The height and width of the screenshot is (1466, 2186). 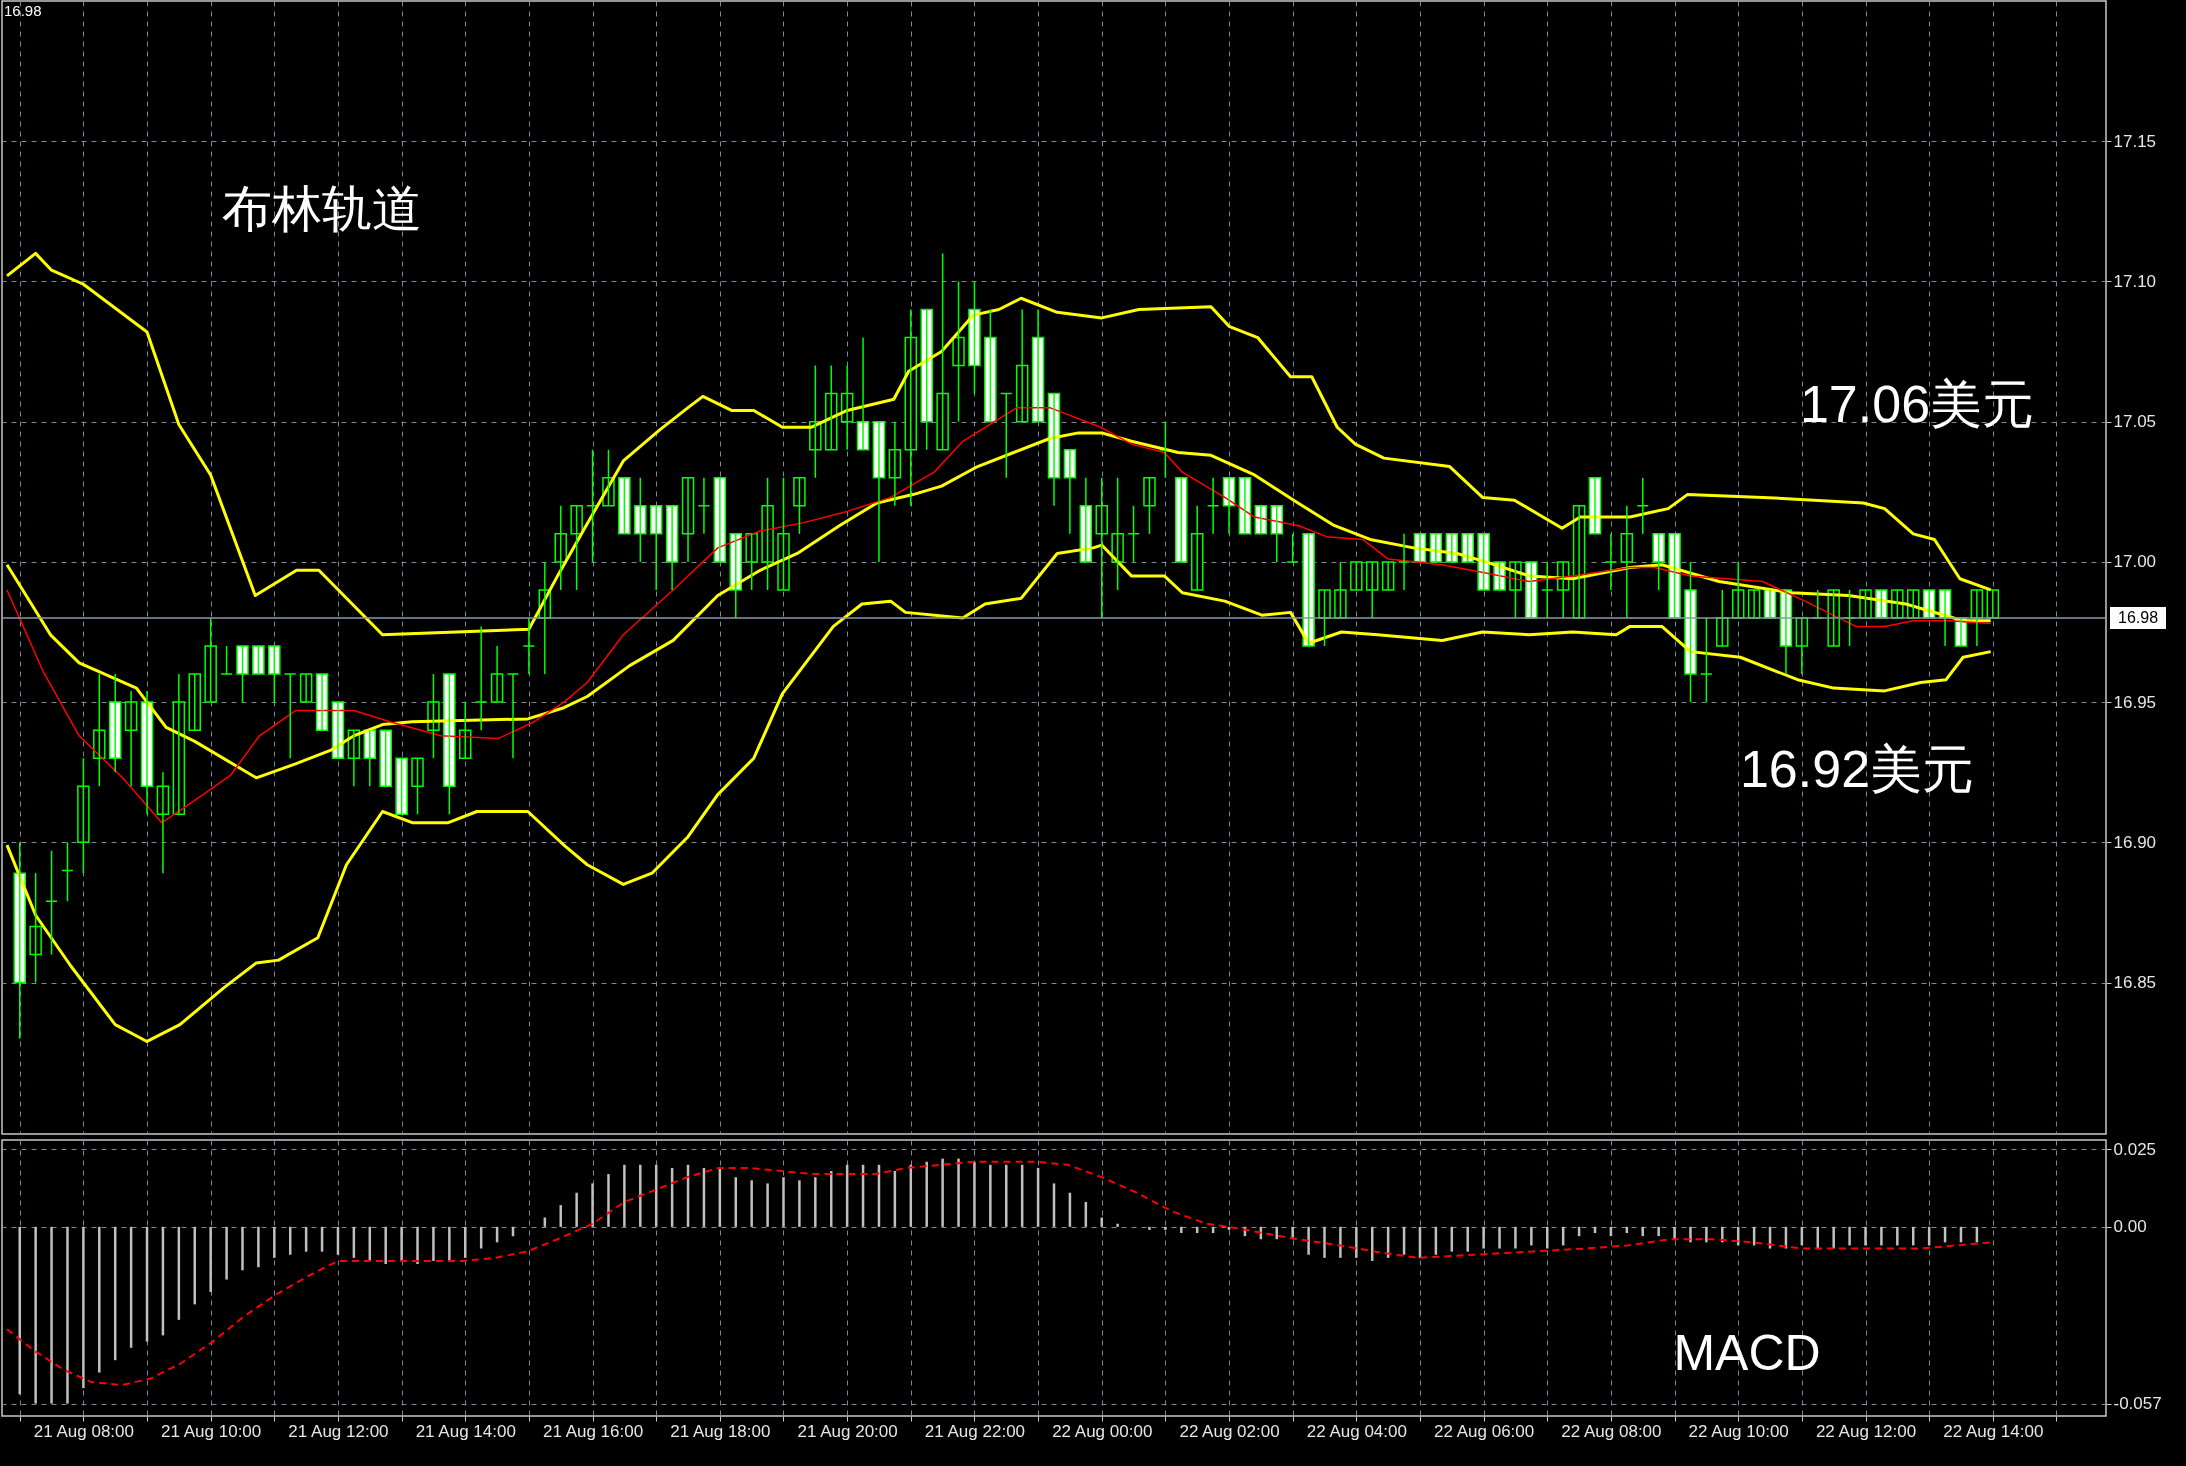 What do you see at coordinates (593, 1431) in the screenshot?
I see `x-tick-label: 21 Aug 16:00` at bounding box center [593, 1431].